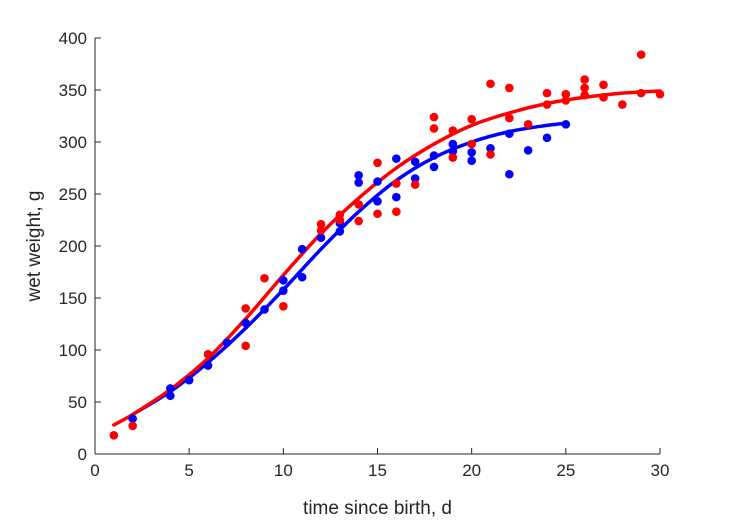 Image resolution: width=729 pixels, height=521 pixels. Describe the element at coordinates (73, 298) in the screenshot. I see `y-tick-label: 150` at that location.